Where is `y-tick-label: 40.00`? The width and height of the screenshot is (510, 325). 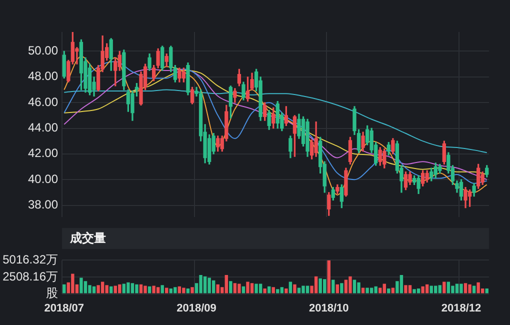
y-tick-label: 40.00 is located at coordinates (43, 179).